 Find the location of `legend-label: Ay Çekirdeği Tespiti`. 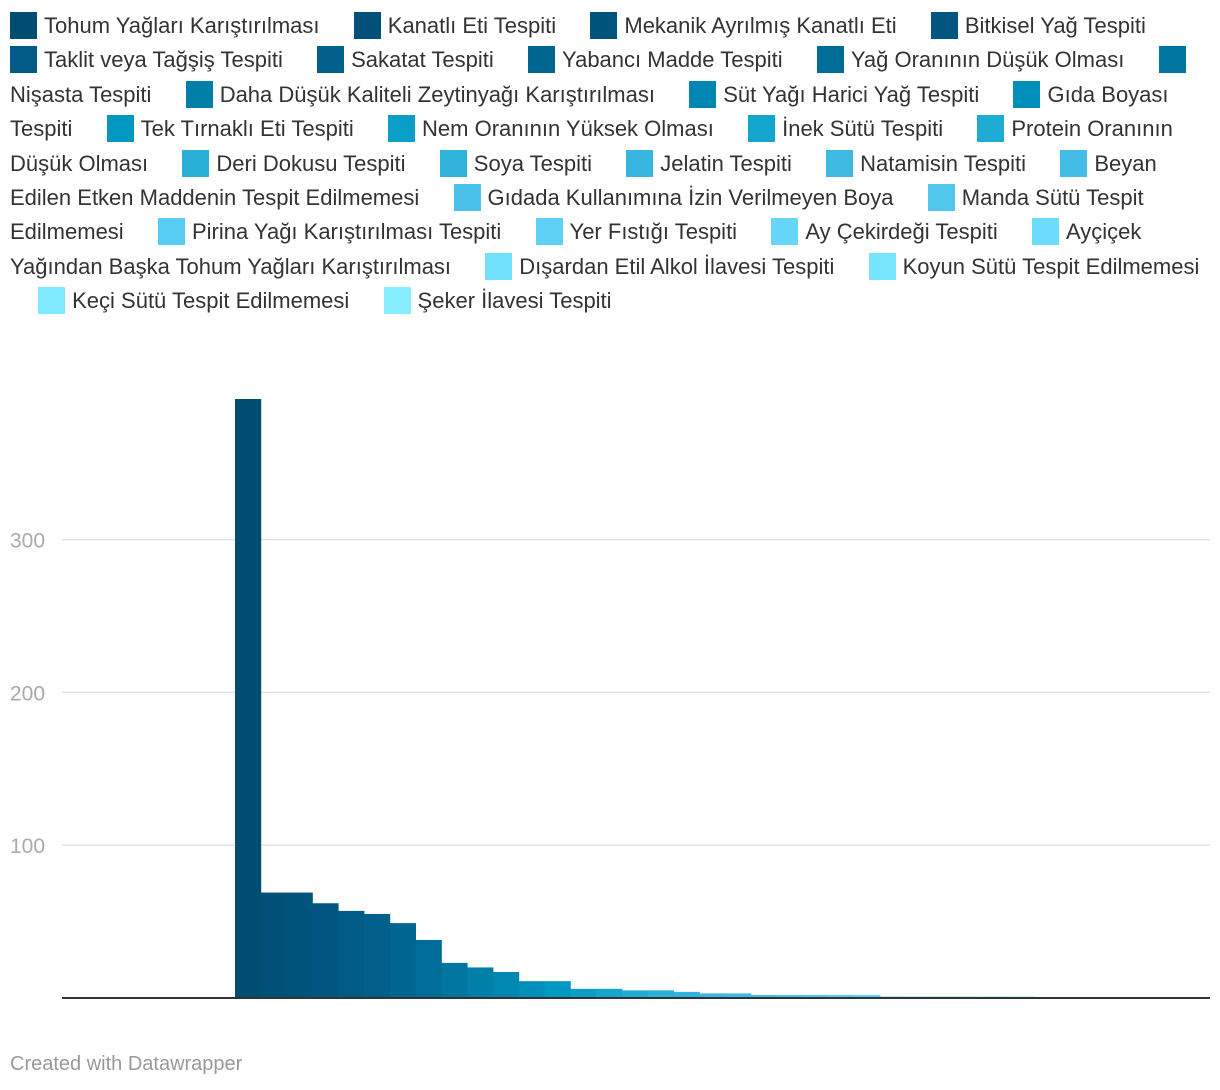

legend-label: Ay Çekirdeği Tespiti is located at coordinates (901, 232).